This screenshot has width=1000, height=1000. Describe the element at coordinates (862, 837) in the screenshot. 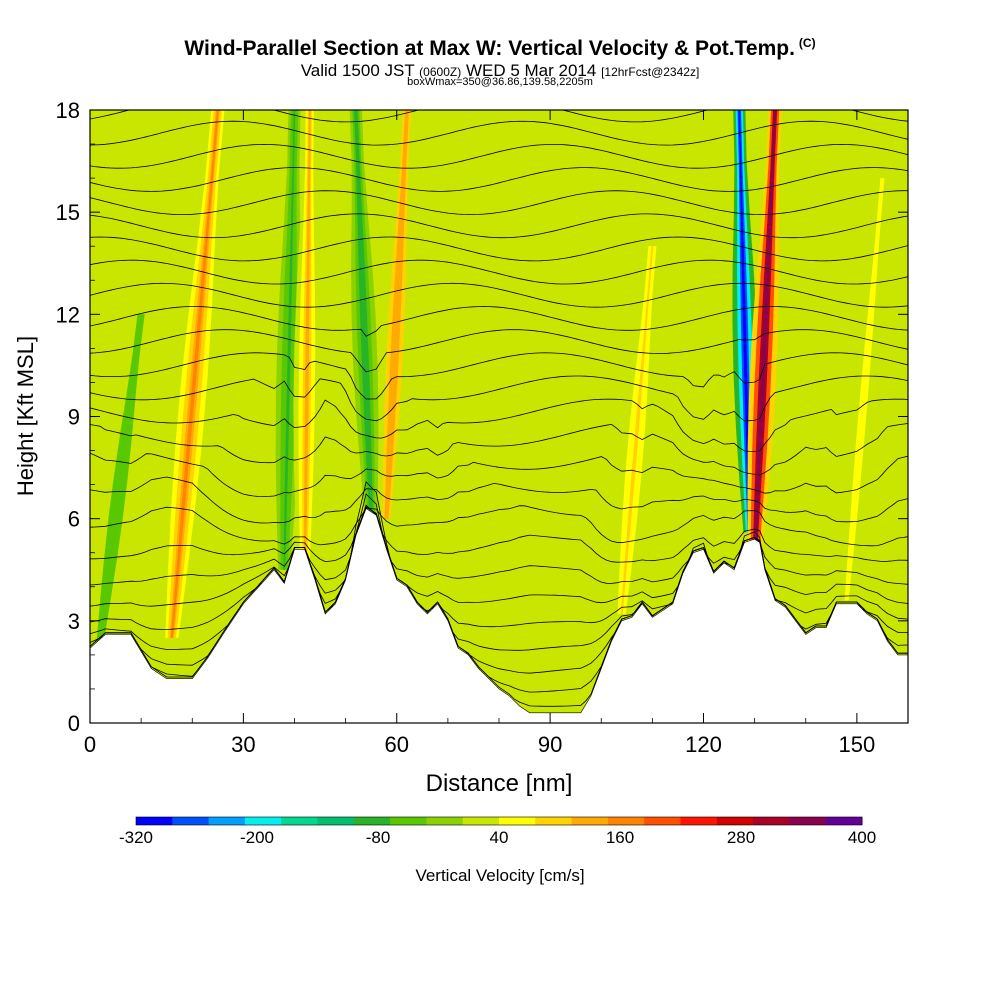

I see `colorbar-tick-label: 400` at that location.